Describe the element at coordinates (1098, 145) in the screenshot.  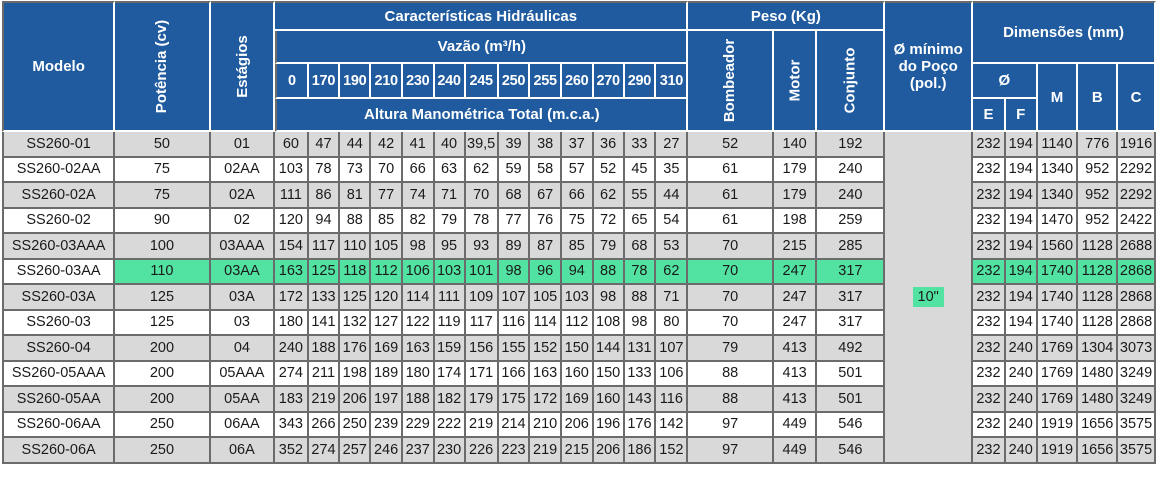
I see `b-cell: 776` at that location.